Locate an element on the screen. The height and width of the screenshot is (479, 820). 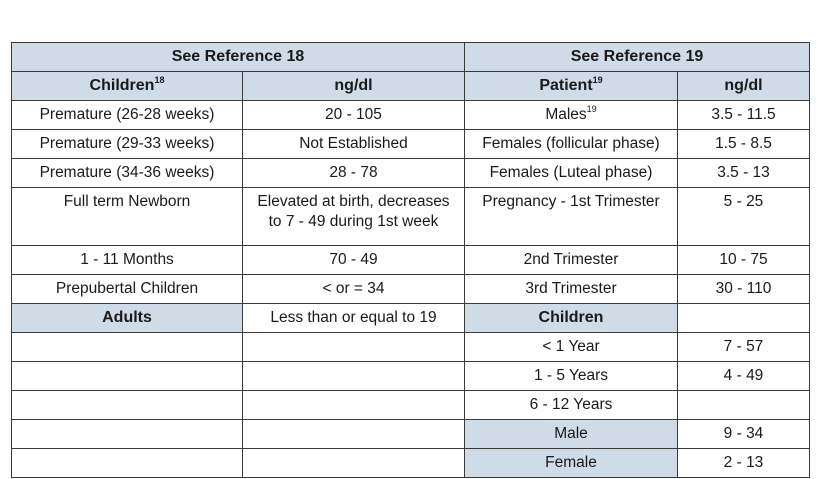
ref18-value-cell: Not Established is located at coordinates (353, 144).